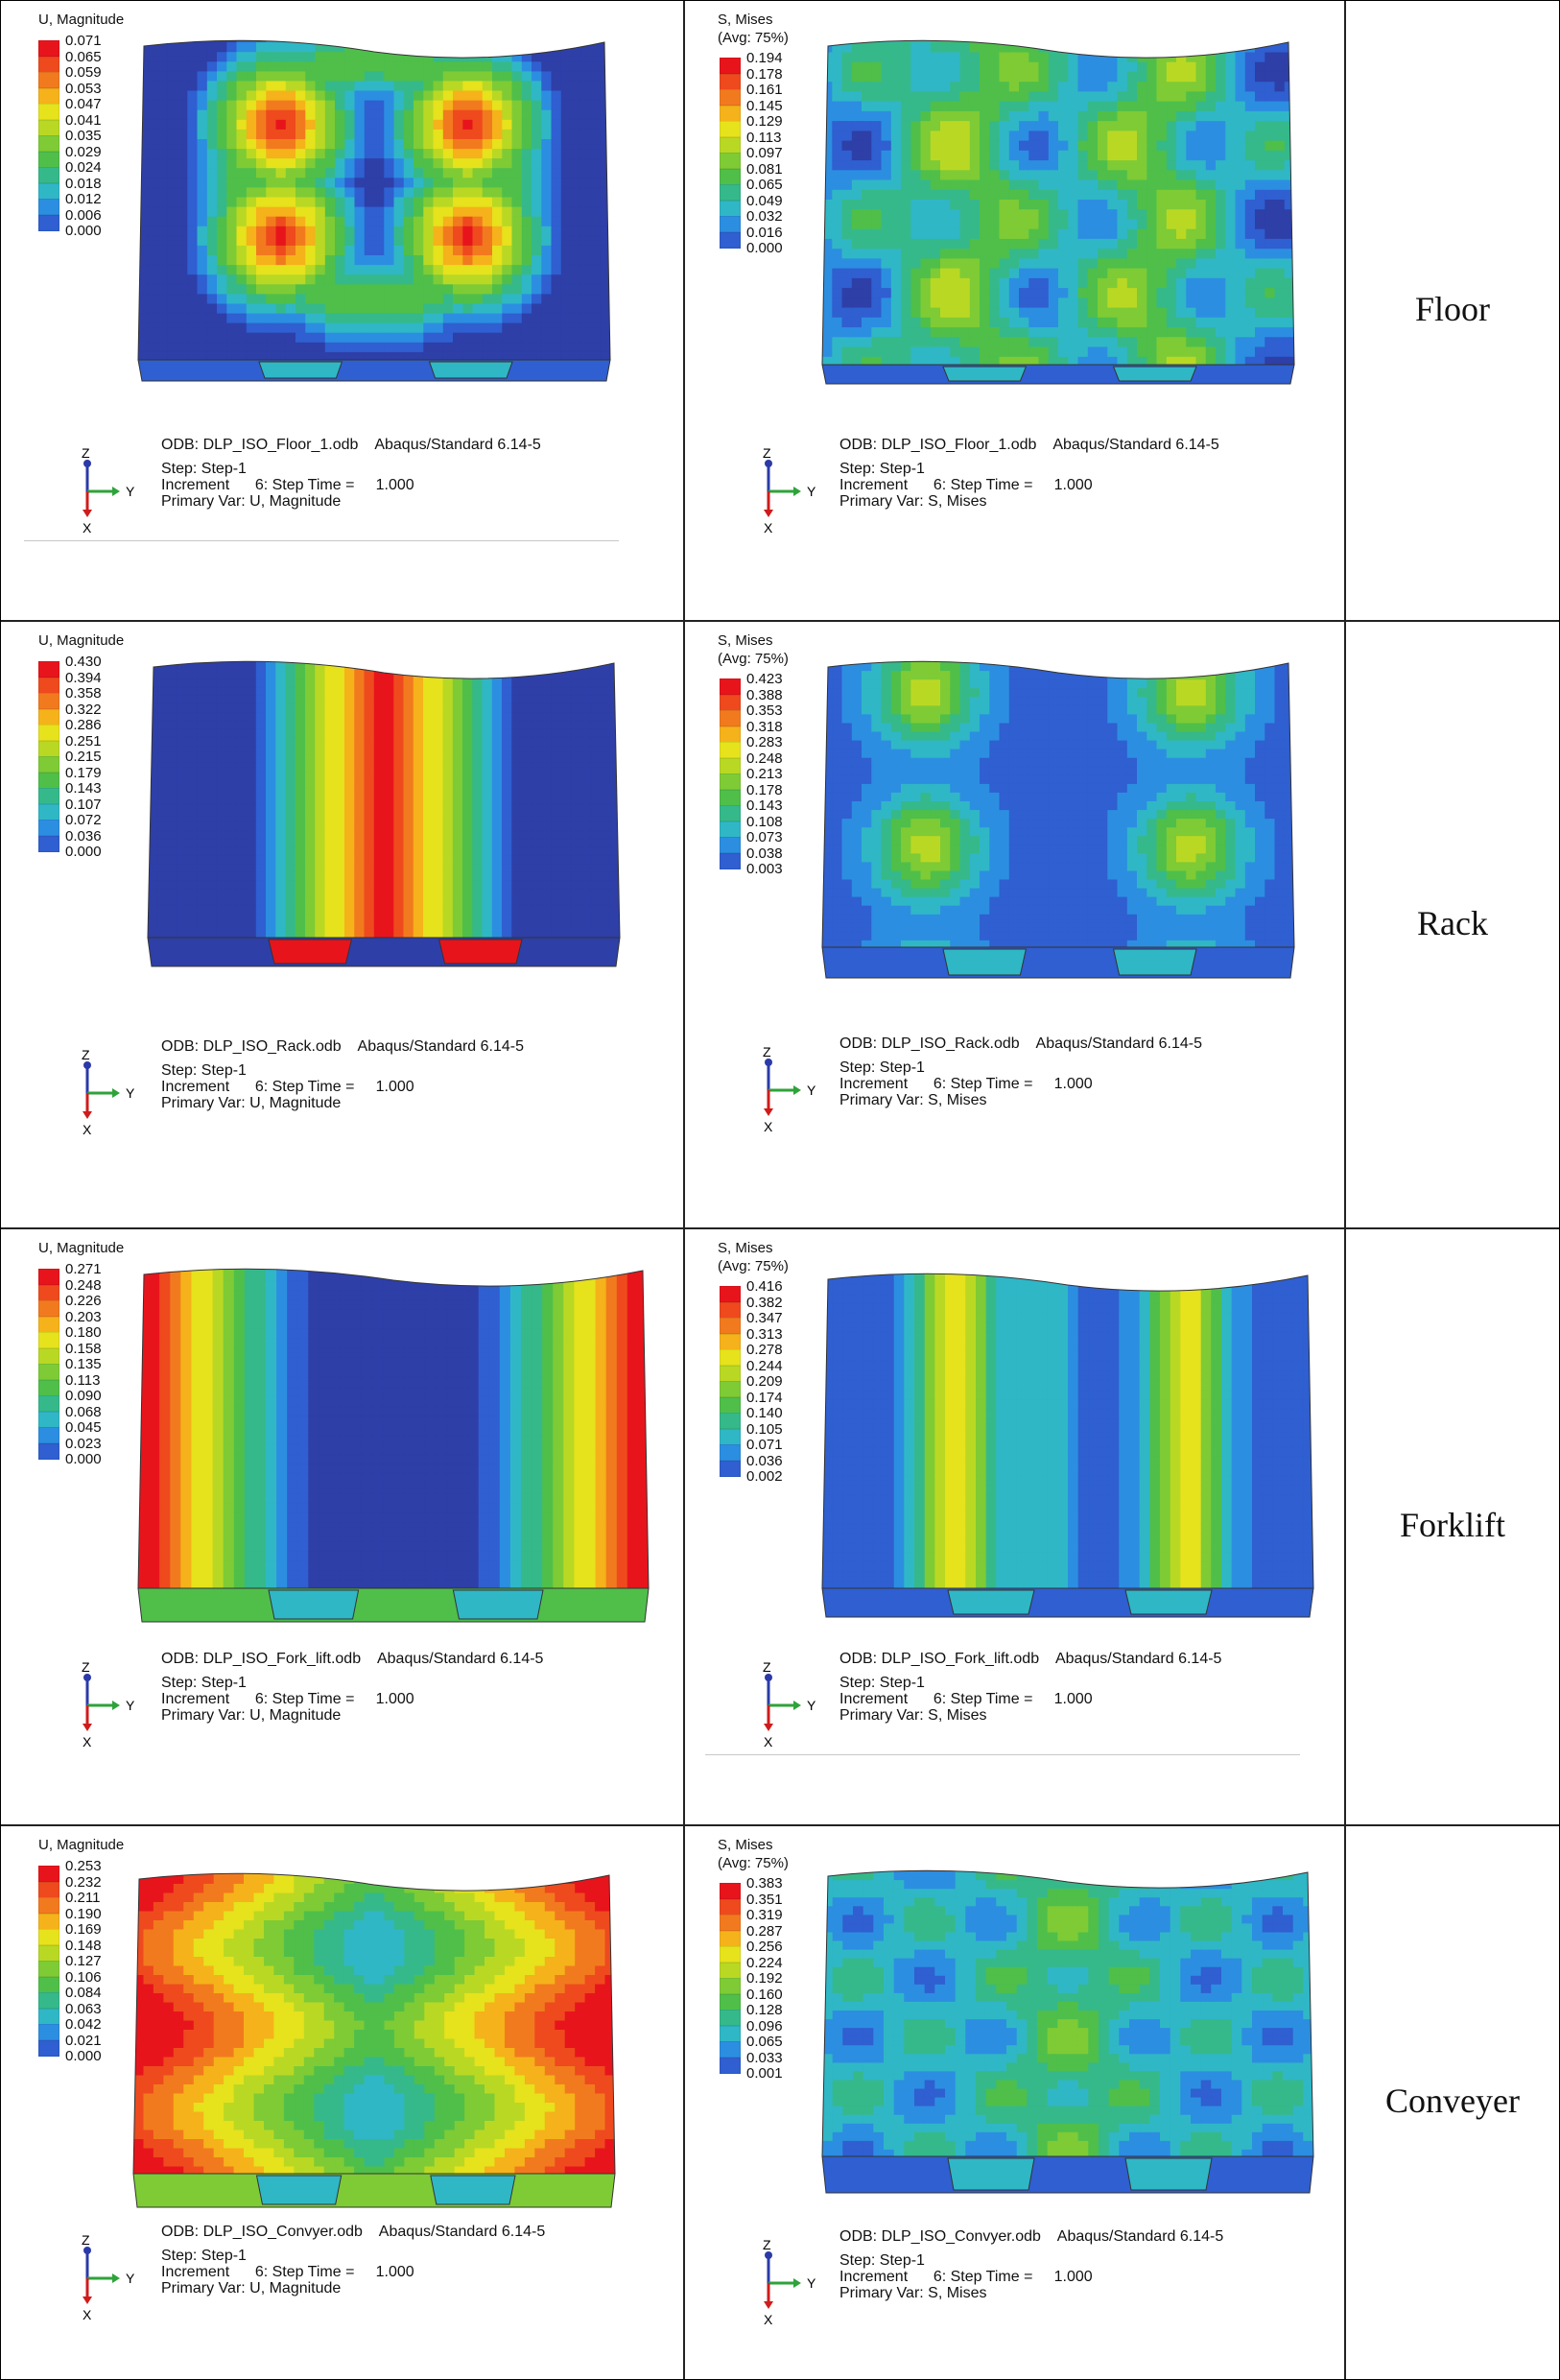 This screenshot has height=2380, width=1560. I want to click on legend-entry: 0.113, so click(792, 142).